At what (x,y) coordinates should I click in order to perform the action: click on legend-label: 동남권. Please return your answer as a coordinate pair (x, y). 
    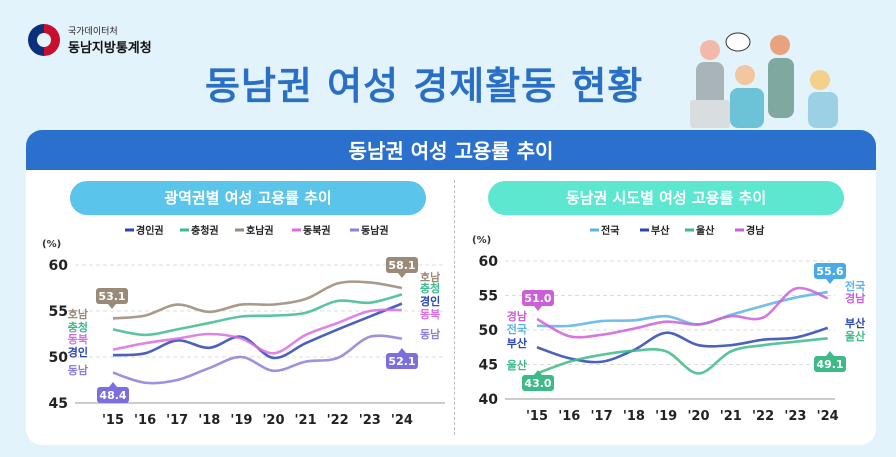
    Looking at the image, I should click on (375, 230).